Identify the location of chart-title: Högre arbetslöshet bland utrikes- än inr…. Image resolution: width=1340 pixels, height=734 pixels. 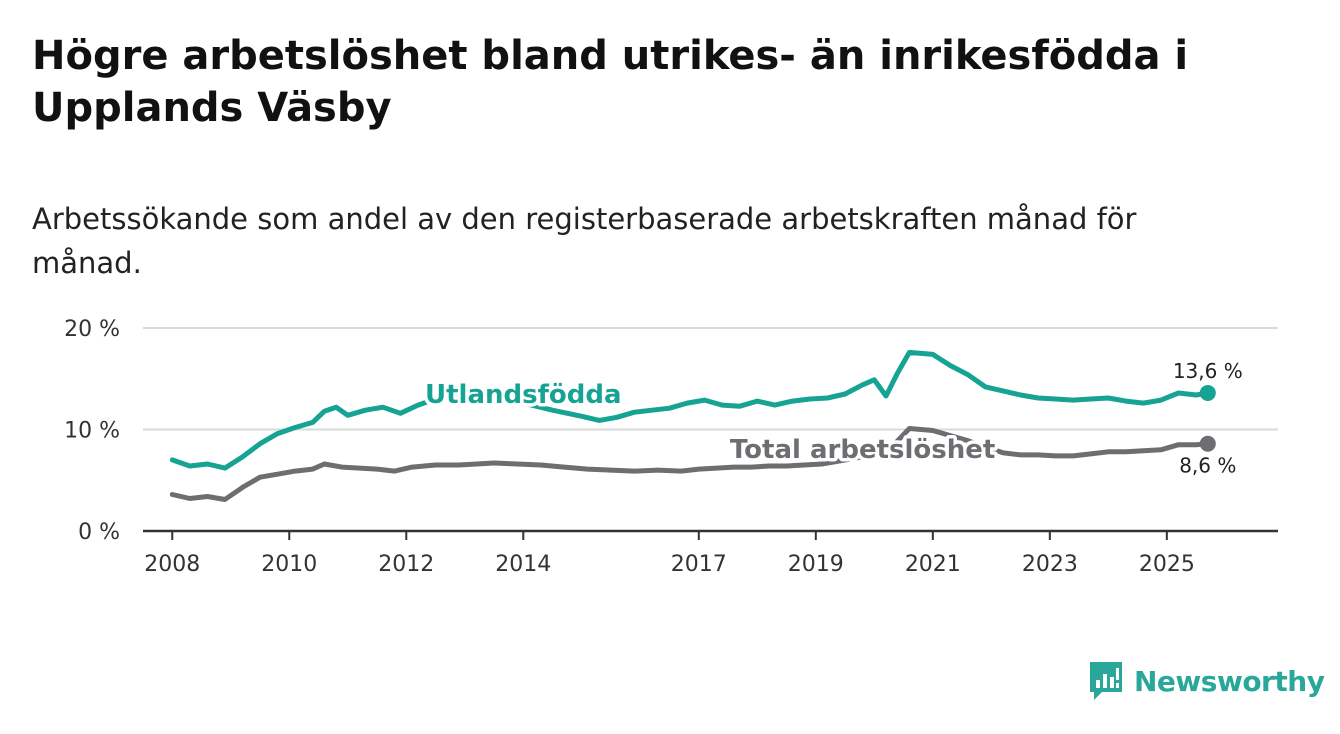
(610, 82).